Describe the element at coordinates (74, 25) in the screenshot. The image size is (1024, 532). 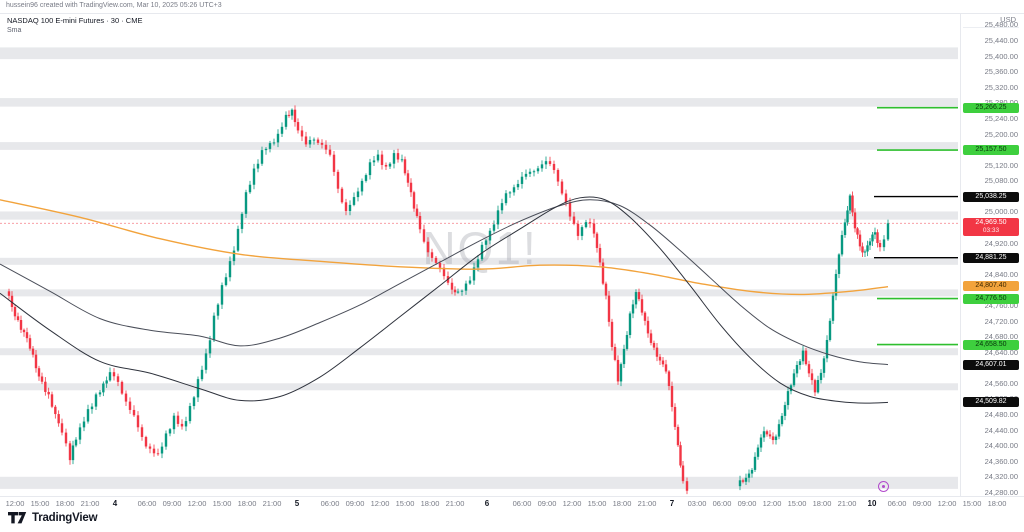
I see `chart-legend: NASDAQ 100 E-mini Futures · 30 · CME Sma` at that location.